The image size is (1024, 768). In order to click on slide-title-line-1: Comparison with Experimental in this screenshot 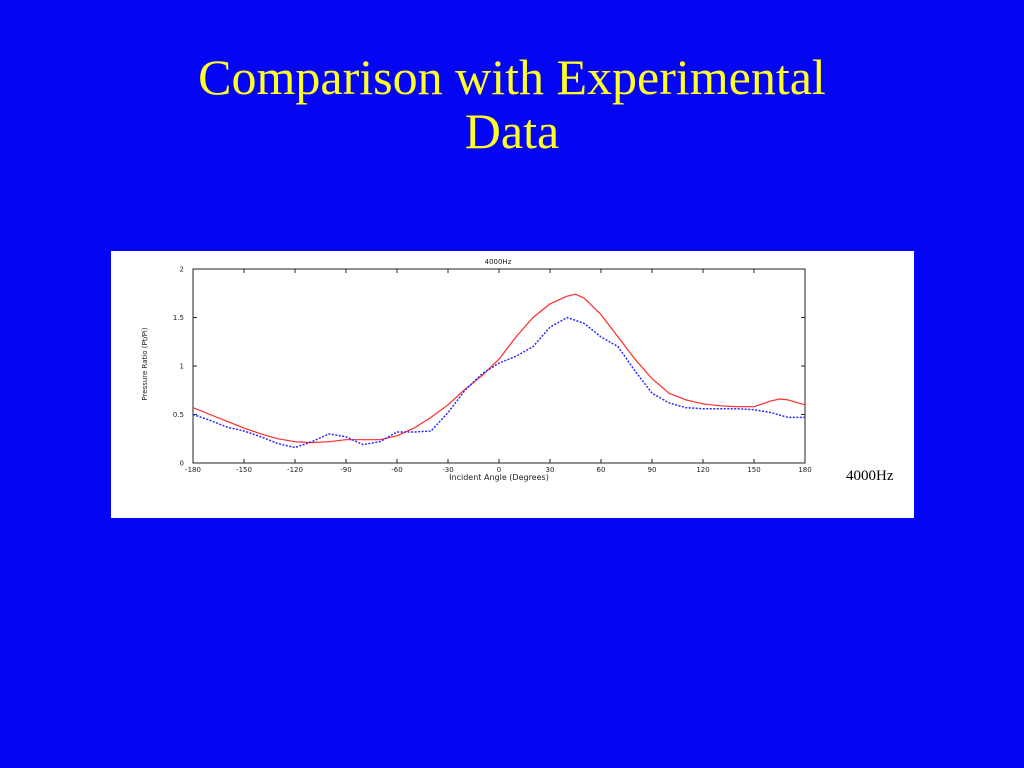, I will do `click(512, 77)`.